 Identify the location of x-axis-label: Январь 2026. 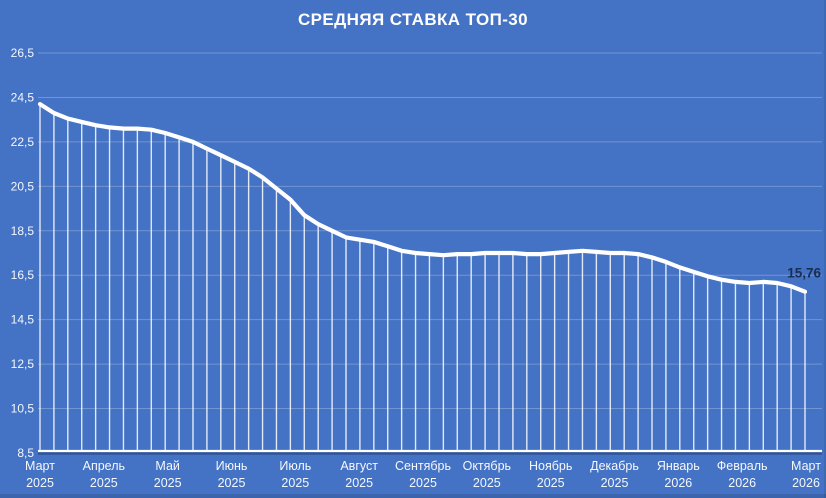
(678, 474).